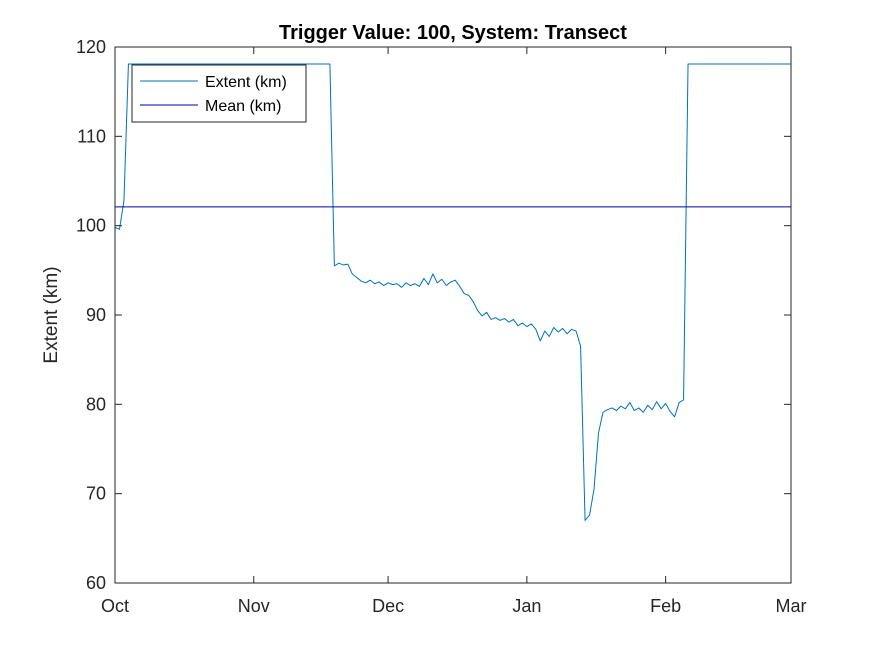 The width and height of the screenshot is (875, 656). What do you see at coordinates (526, 606) in the screenshot?
I see `x-tick-label: Jan` at bounding box center [526, 606].